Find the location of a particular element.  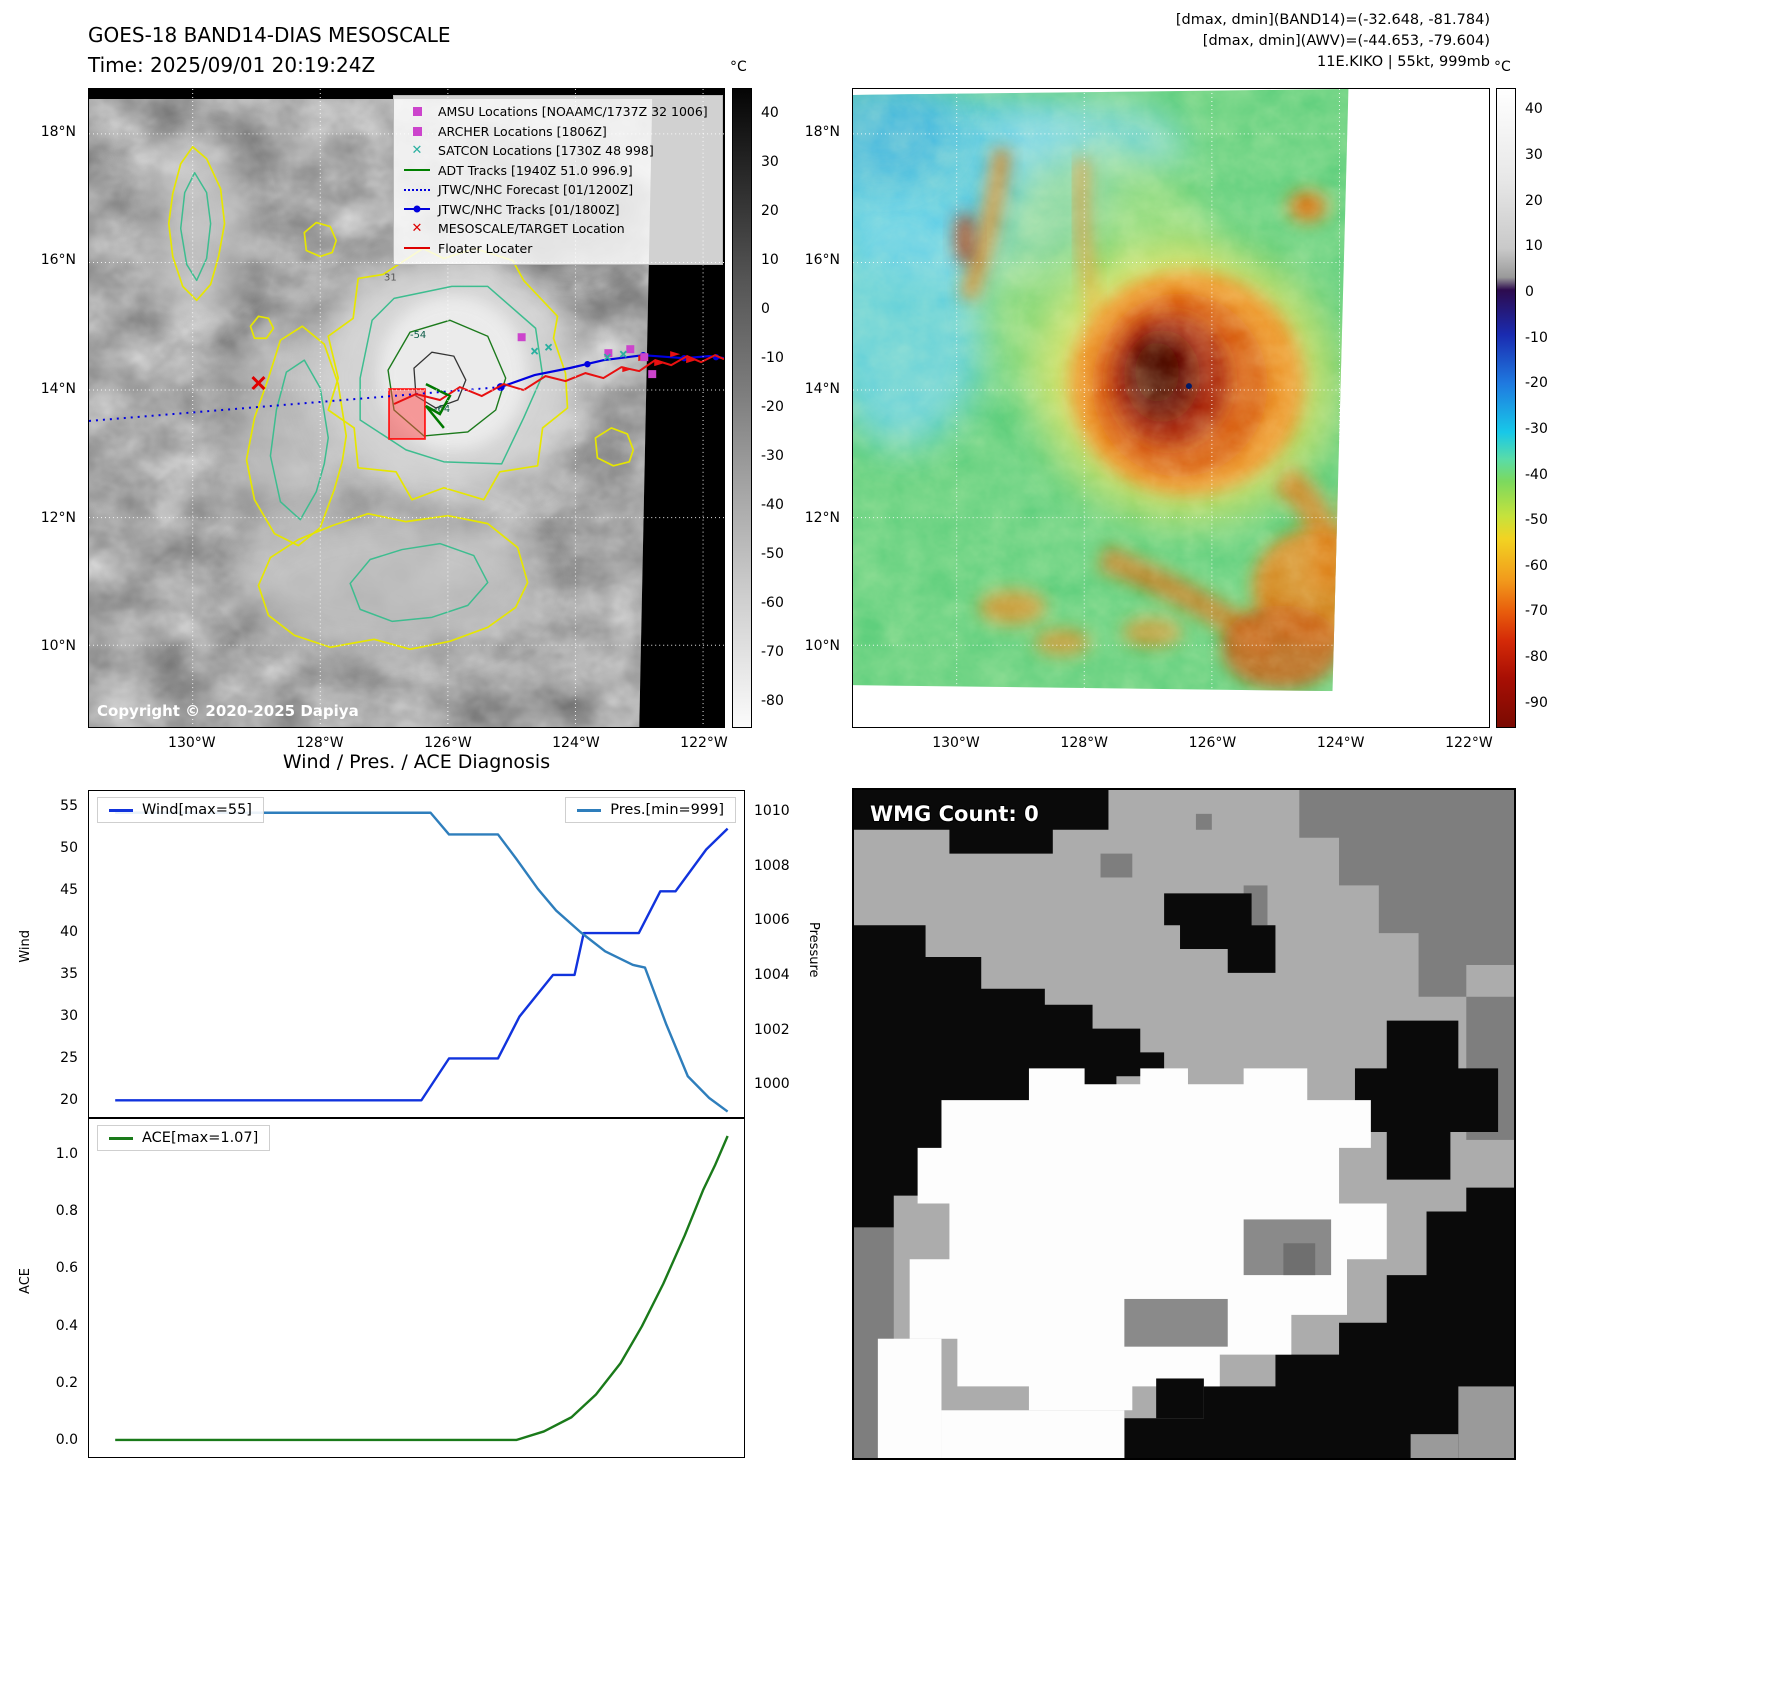

pressure-yaxis-ticks: 1000 1002 1004 1006 1008 1010 is located at coordinates (772, 954).